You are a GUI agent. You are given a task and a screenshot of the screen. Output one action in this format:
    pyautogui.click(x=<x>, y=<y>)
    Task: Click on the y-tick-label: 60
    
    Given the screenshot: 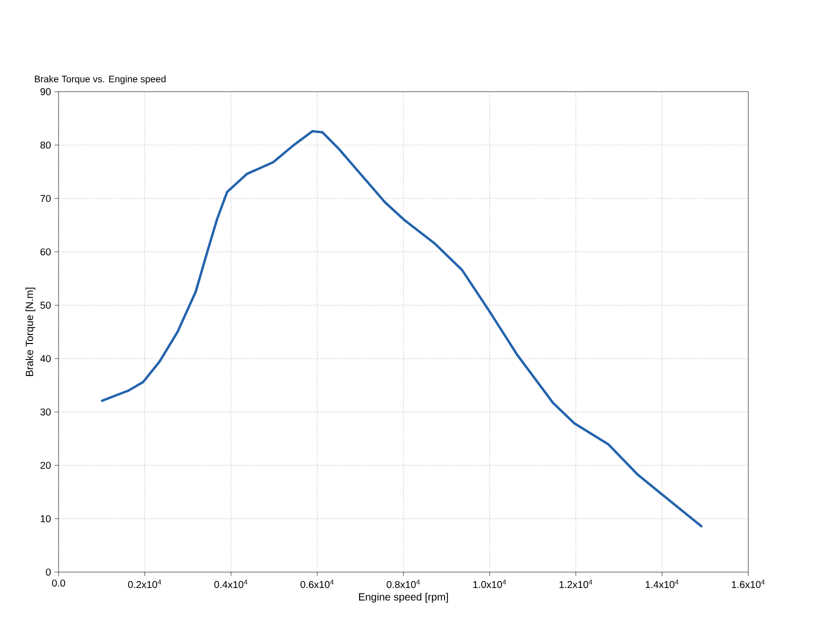 What is the action you would take?
    pyautogui.click(x=45, y=252)
    